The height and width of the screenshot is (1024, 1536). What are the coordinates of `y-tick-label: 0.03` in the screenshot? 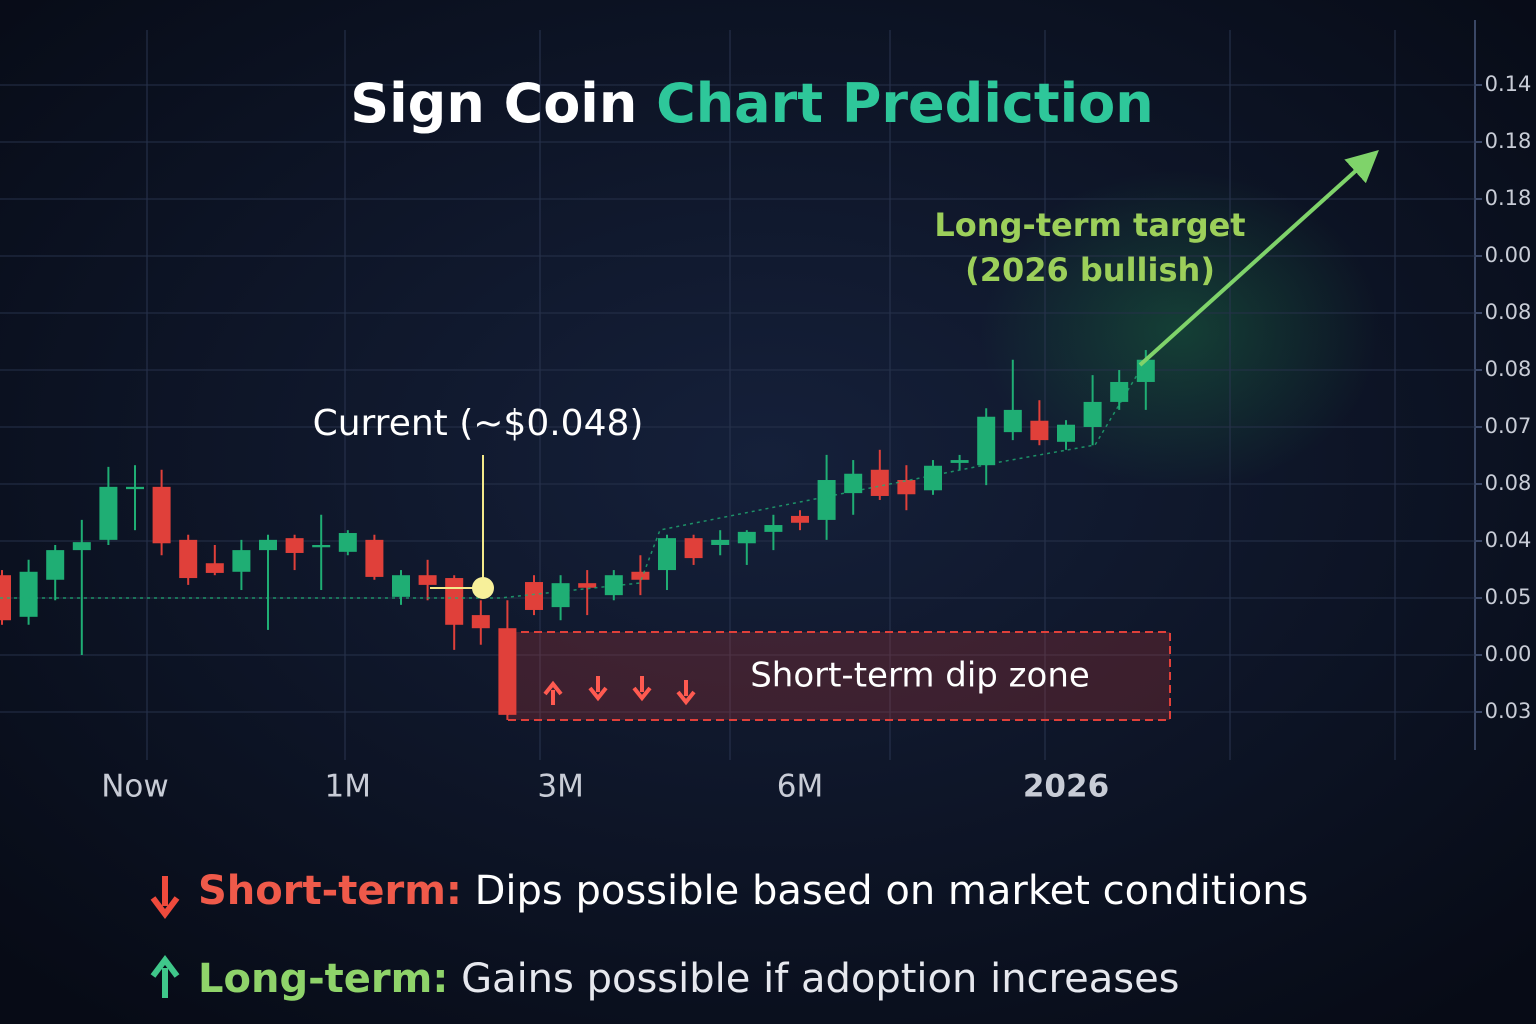 It's located at (1508, 711).